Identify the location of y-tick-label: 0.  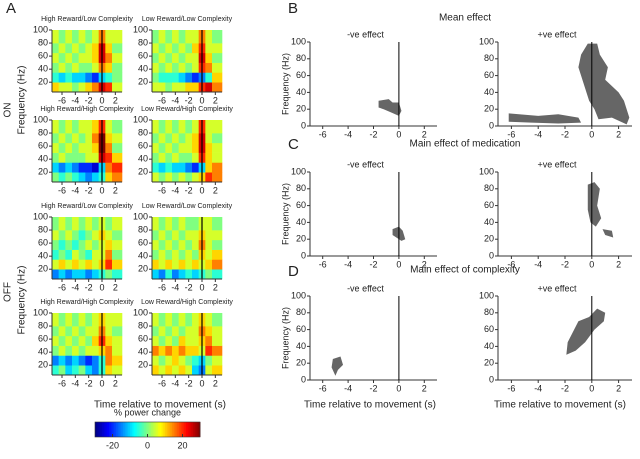
(303, 379).